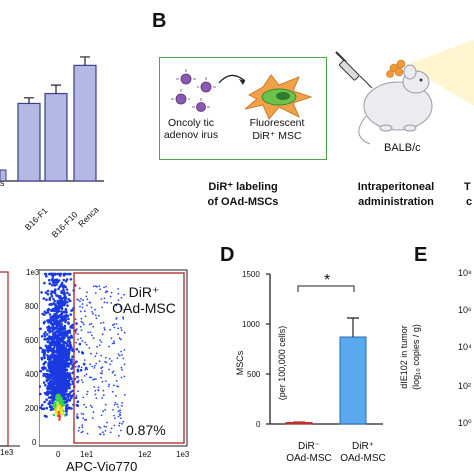  Describe the element at coordinates (232, 79) in the screenshot. I see `curved-arrow-icon` at that location.